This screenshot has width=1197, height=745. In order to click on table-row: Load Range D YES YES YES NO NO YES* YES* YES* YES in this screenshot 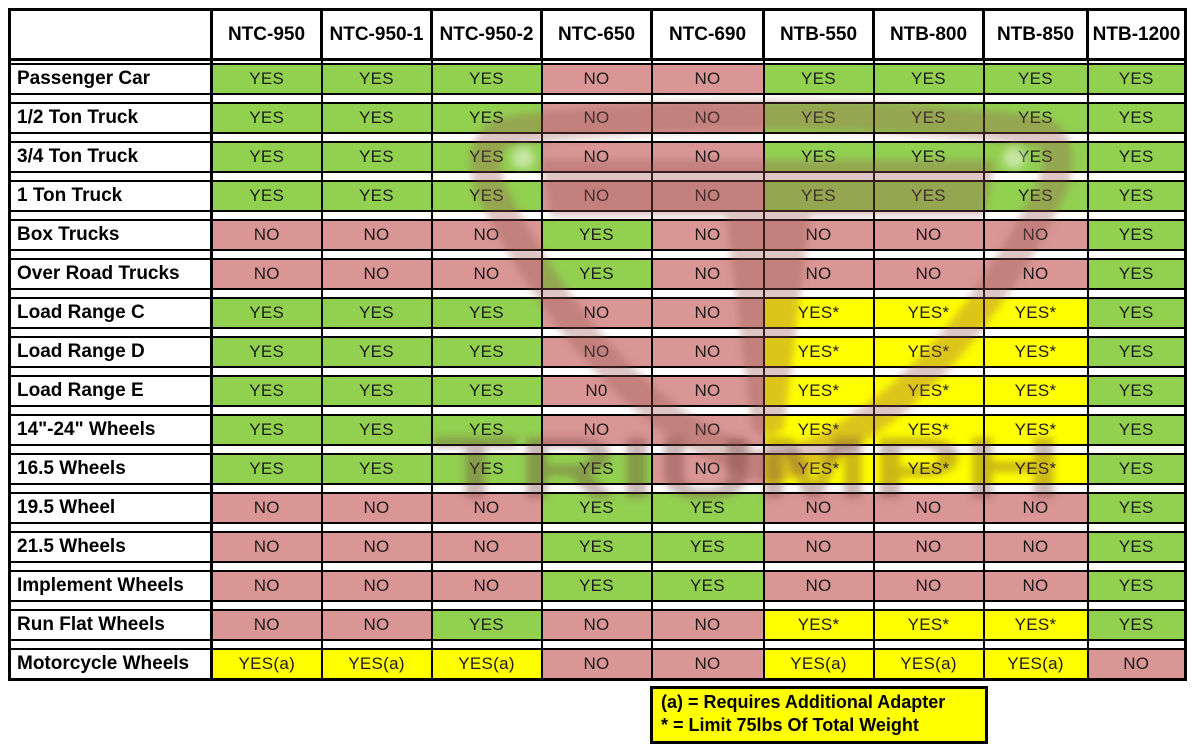, I will do `click(597, 352)`.